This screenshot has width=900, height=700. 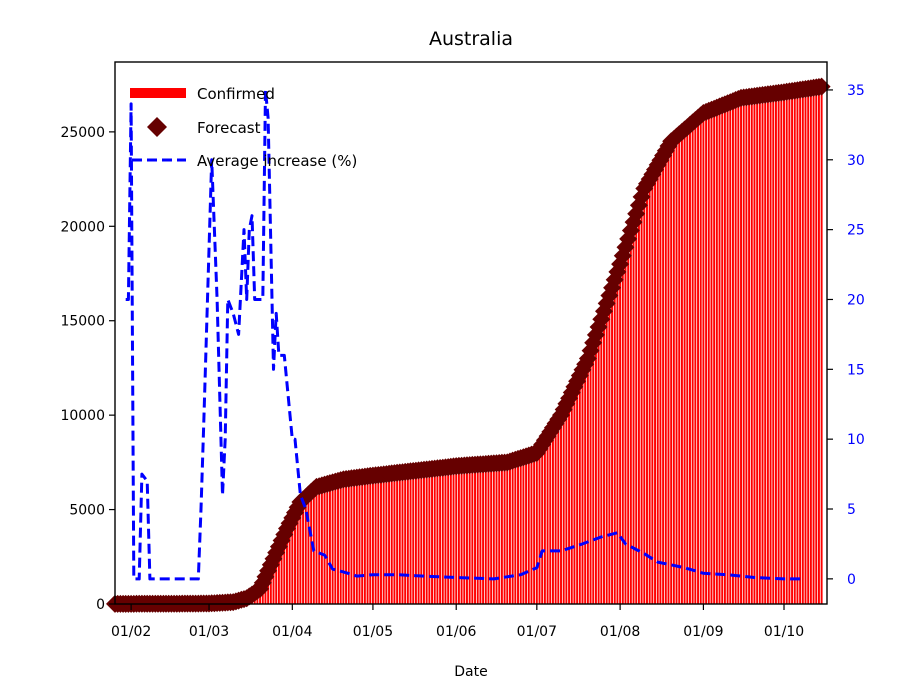 I want to click on right-tick-label: 30, so click(x=856, y=161).